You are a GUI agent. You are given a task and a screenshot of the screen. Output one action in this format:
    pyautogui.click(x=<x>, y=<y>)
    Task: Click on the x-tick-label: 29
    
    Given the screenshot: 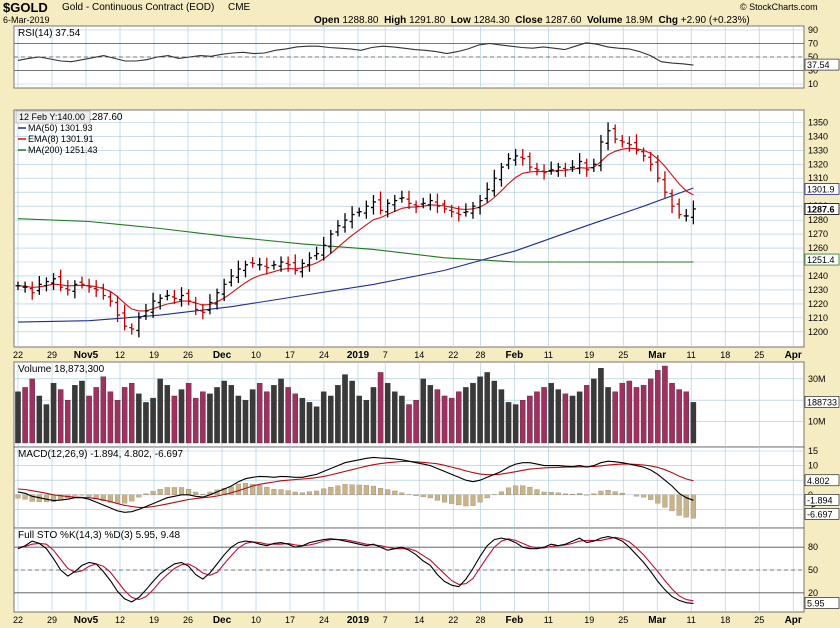 What is the action you would take?
    pyautogui.click(x=52, y=620)
    